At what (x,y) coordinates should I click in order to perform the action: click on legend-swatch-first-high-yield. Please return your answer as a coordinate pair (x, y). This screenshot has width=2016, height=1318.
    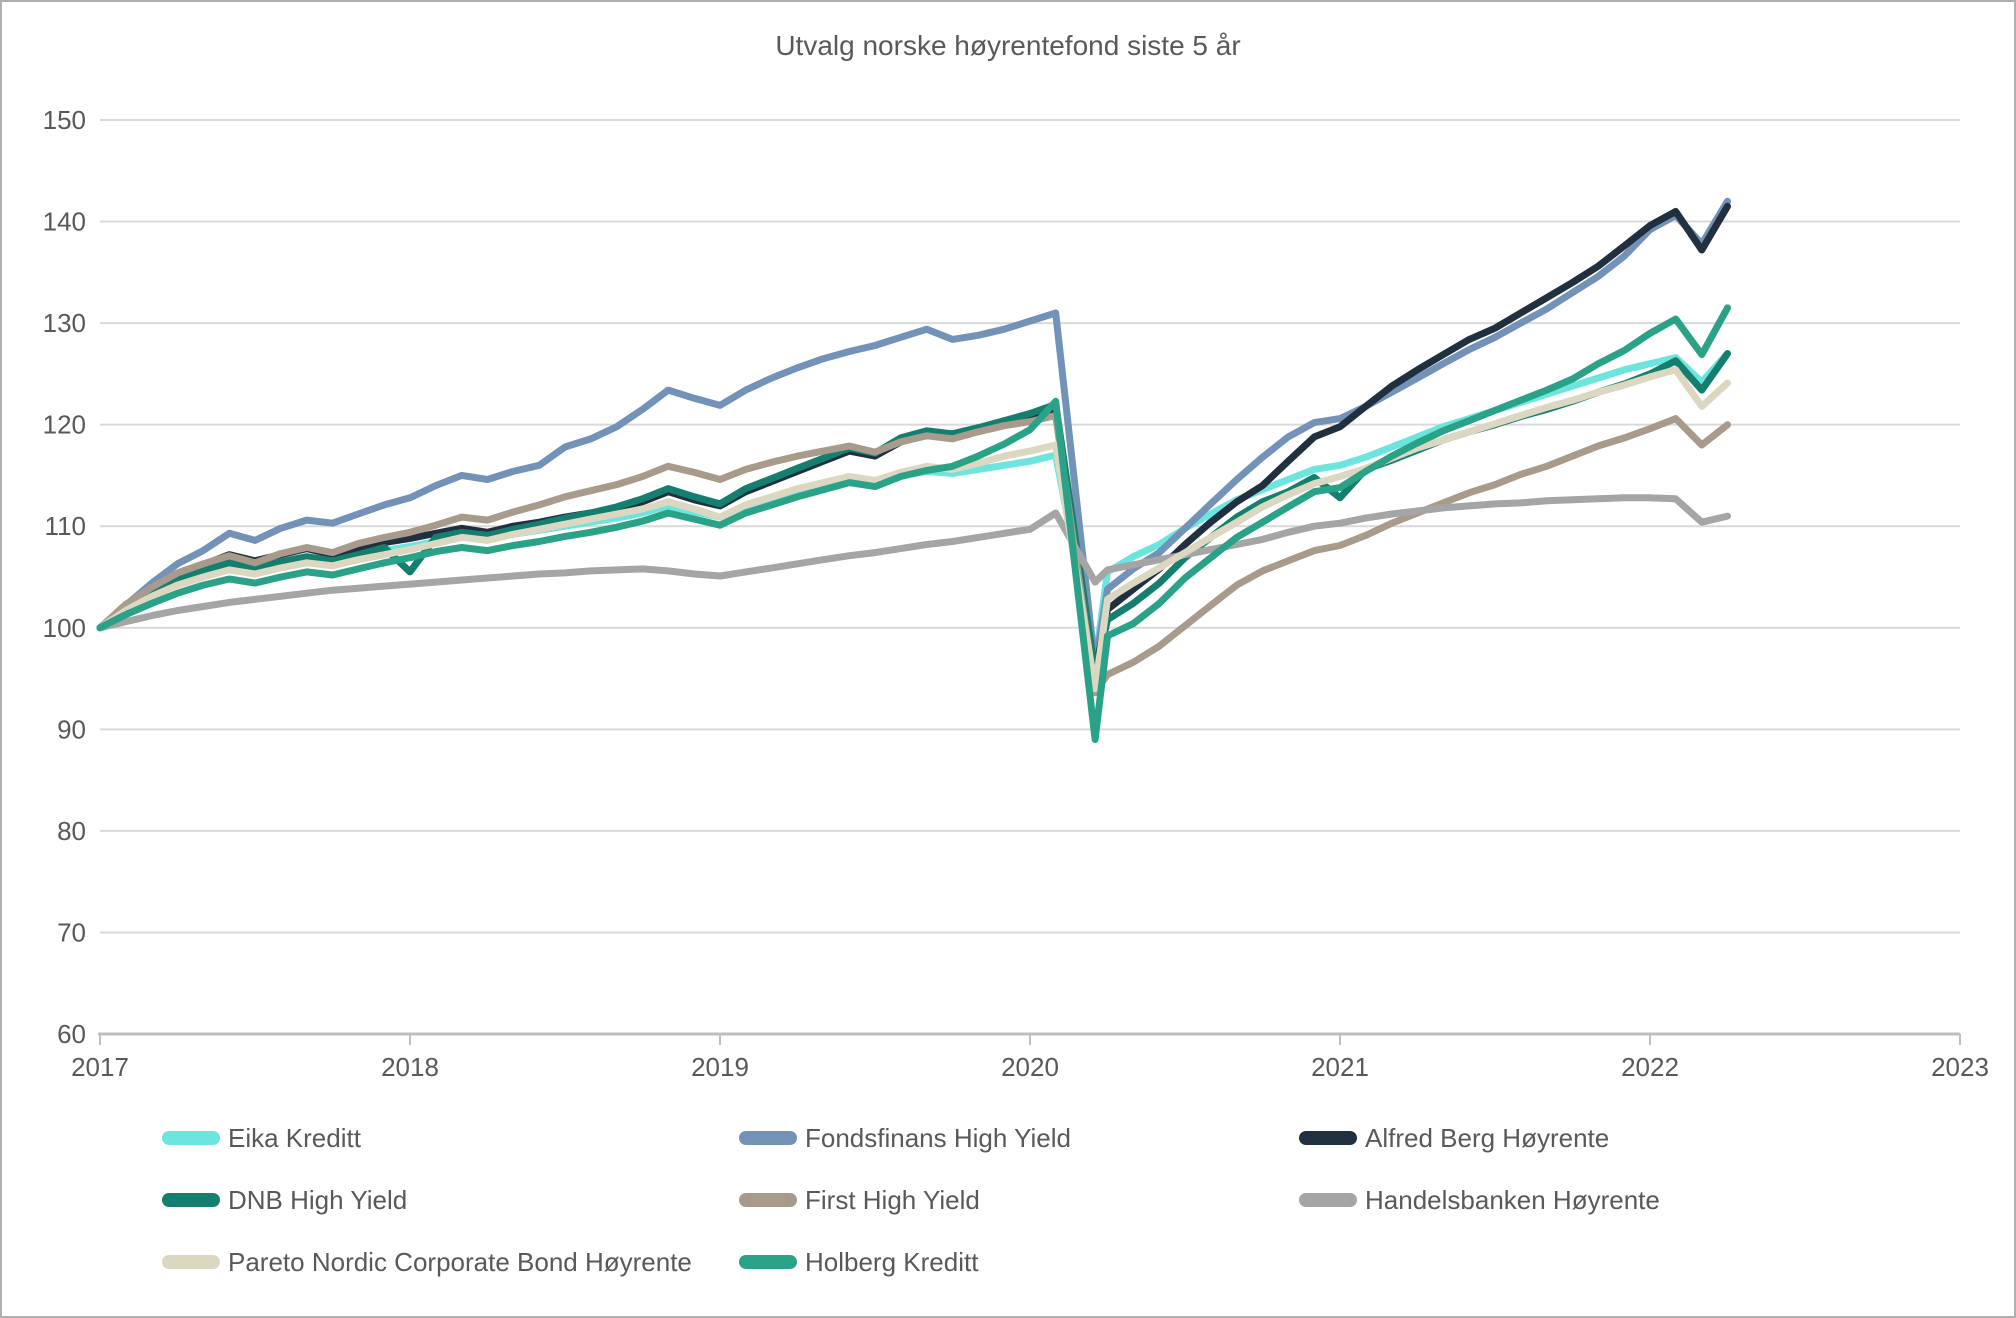
    Looking at the image, I should click on (768, 1200).